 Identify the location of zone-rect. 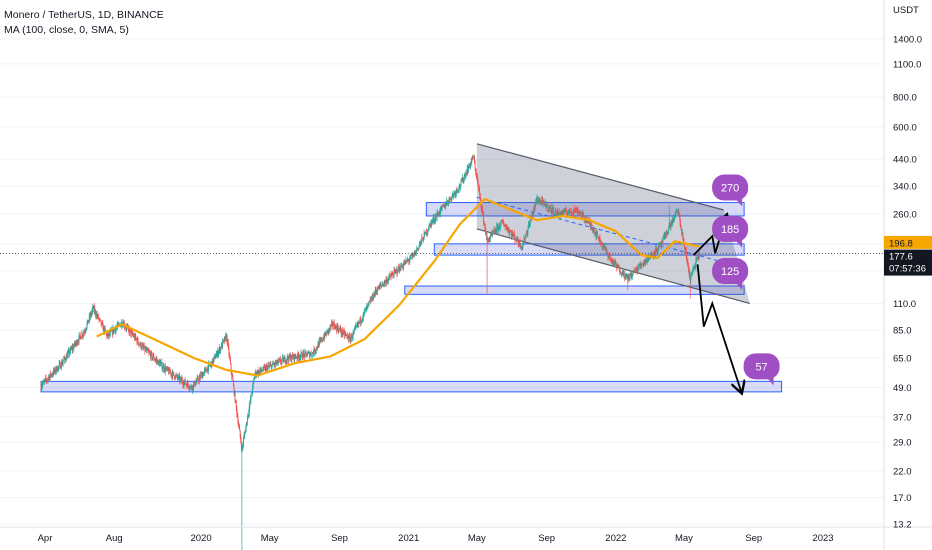
(589, 249).